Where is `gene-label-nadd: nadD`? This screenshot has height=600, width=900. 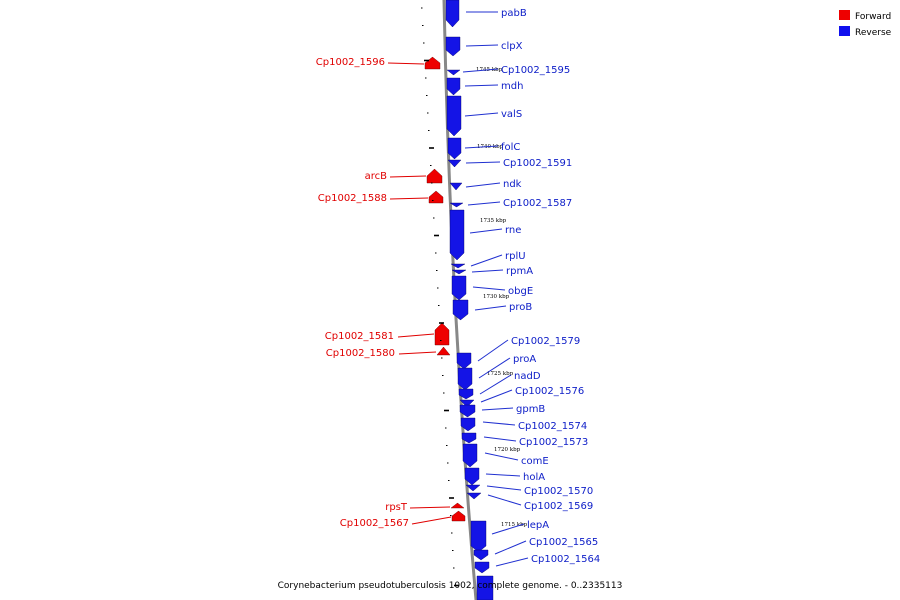 gene-label-nadd: nadD is located at coordinates (527, 376).